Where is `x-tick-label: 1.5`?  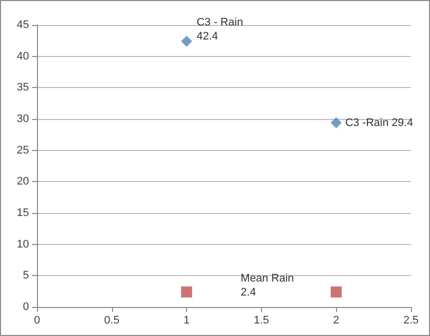
x-tick-label: 1.5 is located at coordinates (262, 320).